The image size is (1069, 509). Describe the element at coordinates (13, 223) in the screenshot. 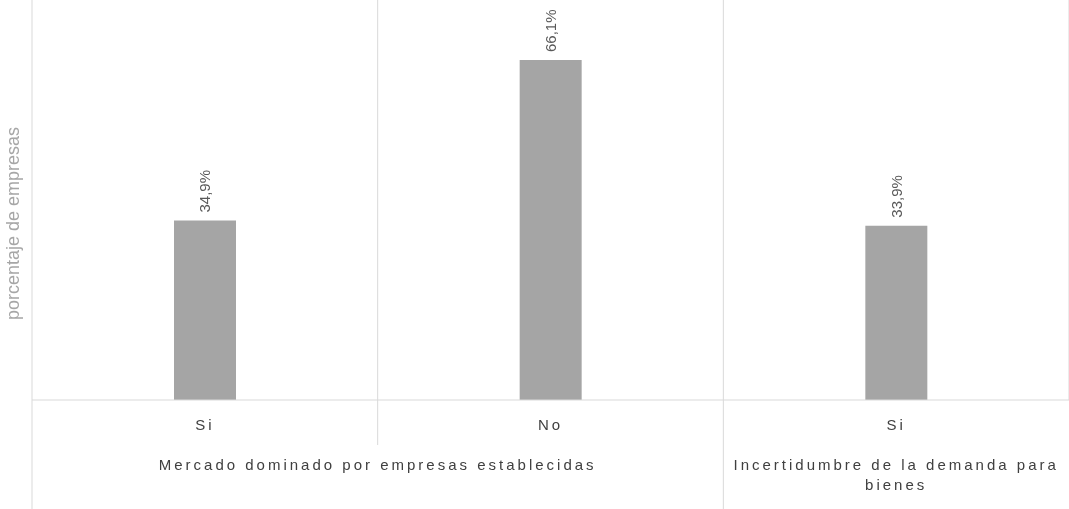

I see `y-axis-title: porcentaje de empresas` at that location.